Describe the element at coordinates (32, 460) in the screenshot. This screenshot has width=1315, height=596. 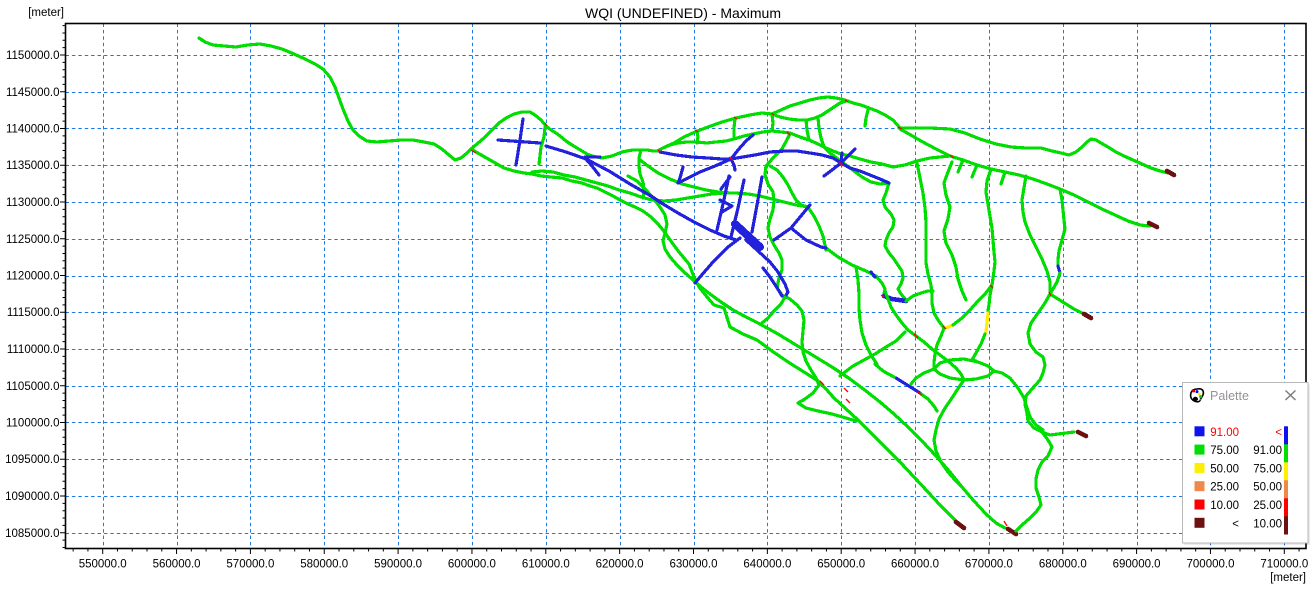
I see `svg-text: 1095000.0` at that location.